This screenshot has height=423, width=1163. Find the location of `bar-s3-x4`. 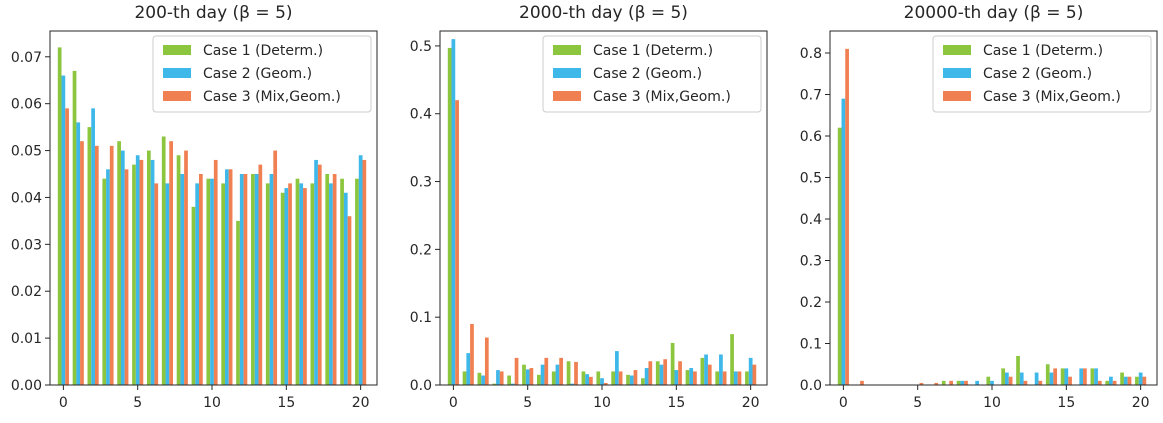

bar-s3-x4 is located at coordinates (126, 277).